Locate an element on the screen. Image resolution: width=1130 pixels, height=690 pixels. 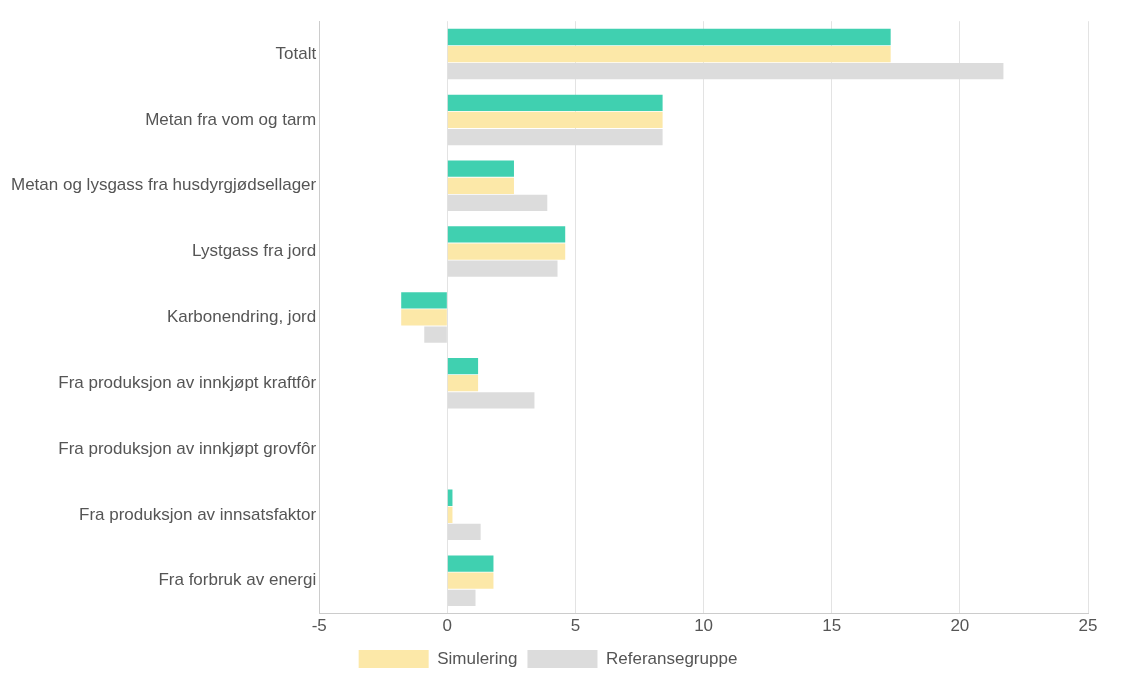
y-tick-label: Metan fra vom og tarm is located at coordinates (231, 119).